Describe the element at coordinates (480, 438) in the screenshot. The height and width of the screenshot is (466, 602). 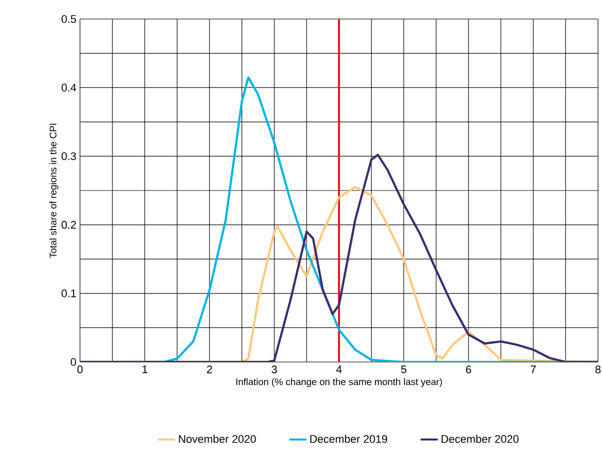
I see `legend-label: December 2020` at that location.